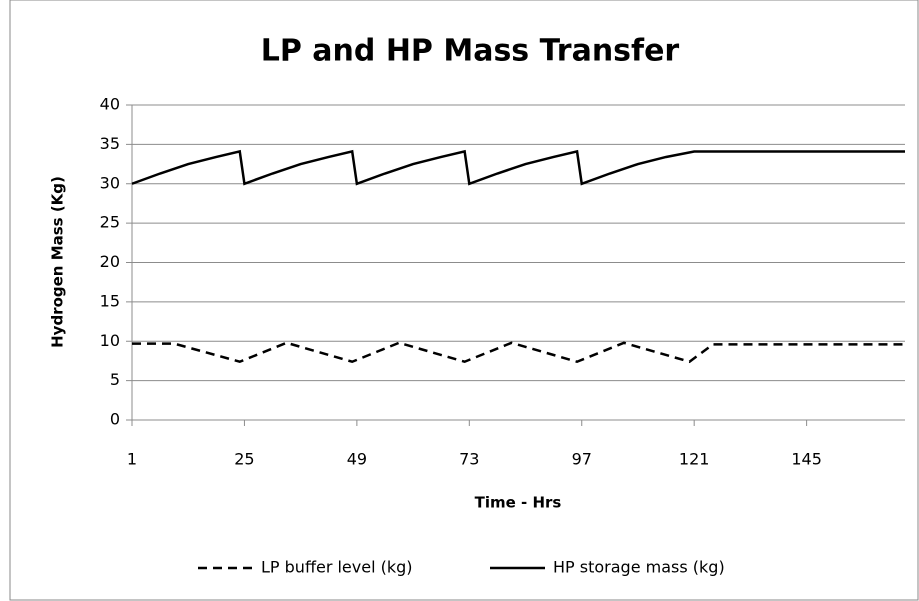  Describe the element at coordinates (244, 459) in the screenshot. I see `x-tick-label: 25` at that location.